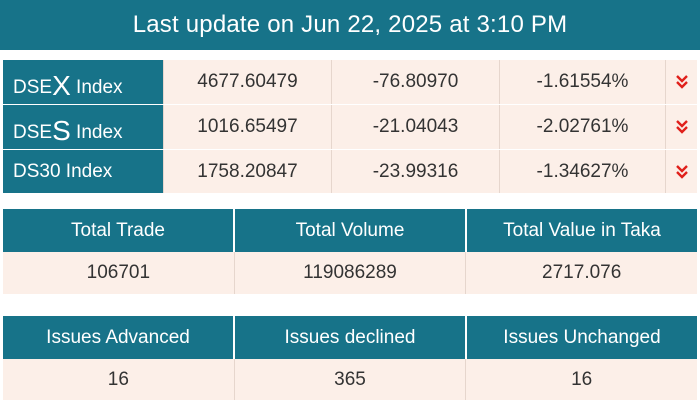 The width and height of the screenshot is (700, 400). Describe the element at coordinates (581, 273) in the screenshot. I see `total-value-taka: 2717.076` at that location.